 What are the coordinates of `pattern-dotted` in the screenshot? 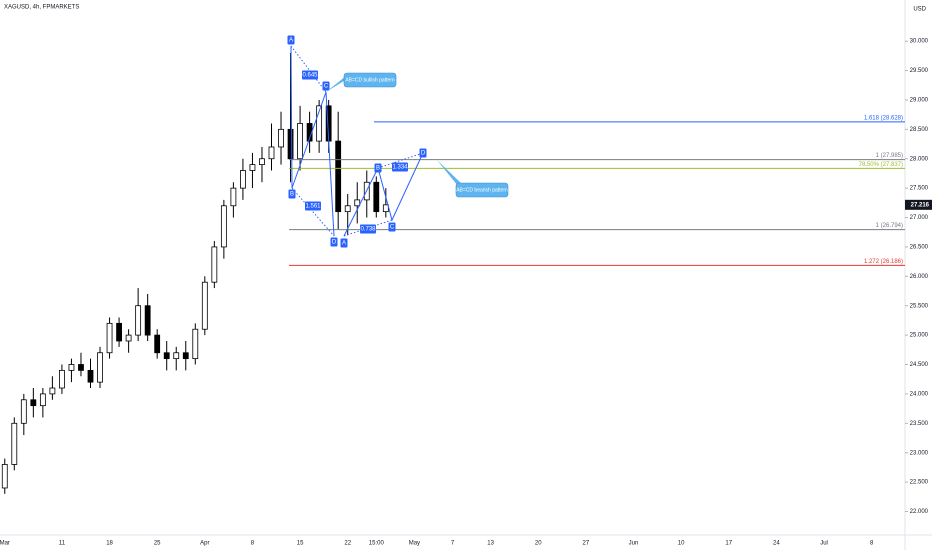 It's located at (312, 141).